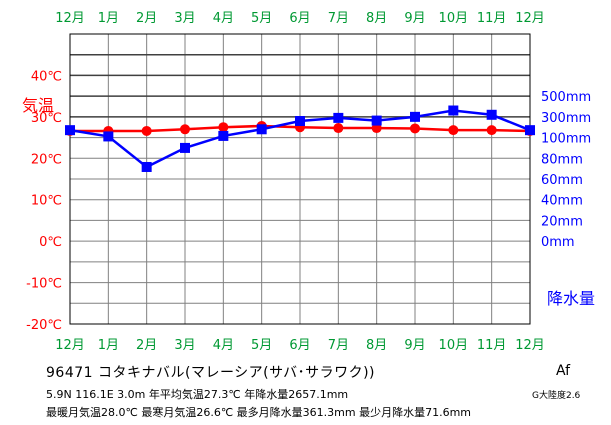 Image resolution: width=611 pixels, height=425 pixels. Describe the element at coordinates (108, 18) in the screenshot. I see `month-label-top: 1月` at that location.